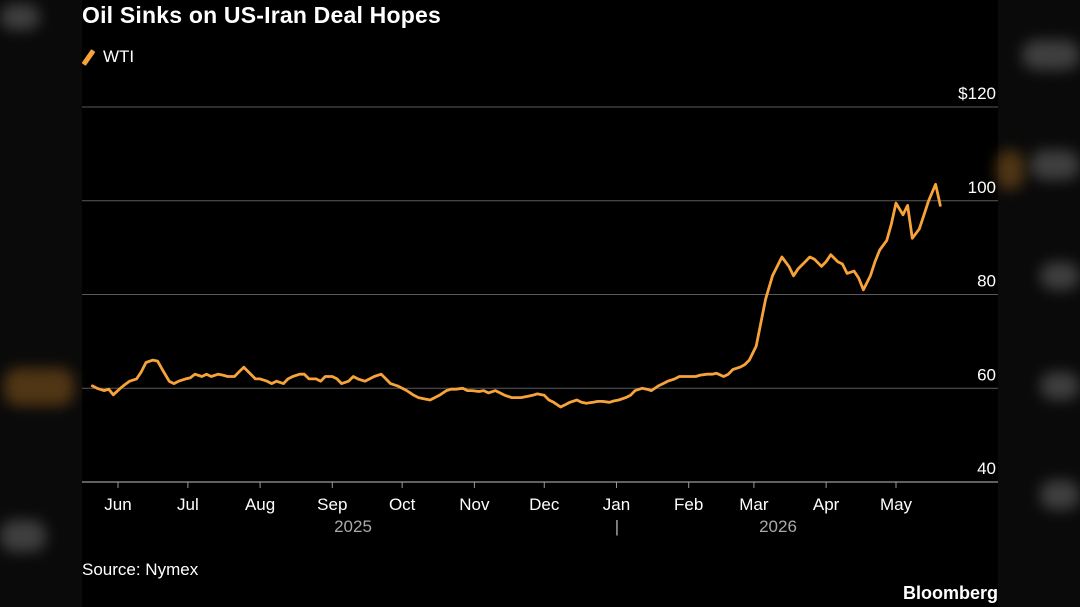 The image size is (1080, 607). I want to click on x-tick-label: Jan, so click(616, 504).